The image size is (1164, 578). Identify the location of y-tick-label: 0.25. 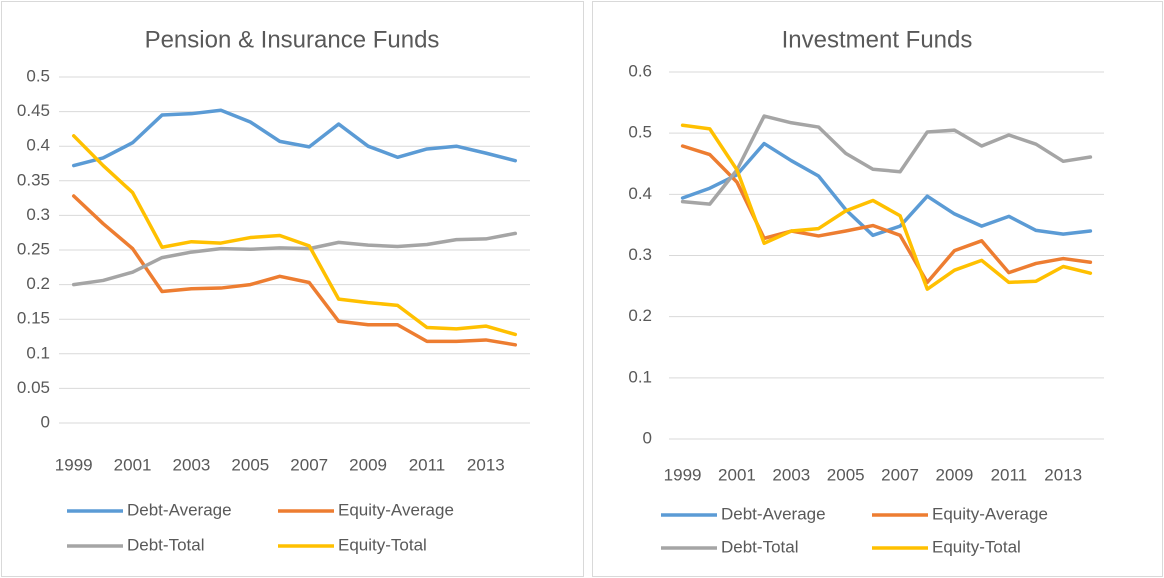
(33, 248).